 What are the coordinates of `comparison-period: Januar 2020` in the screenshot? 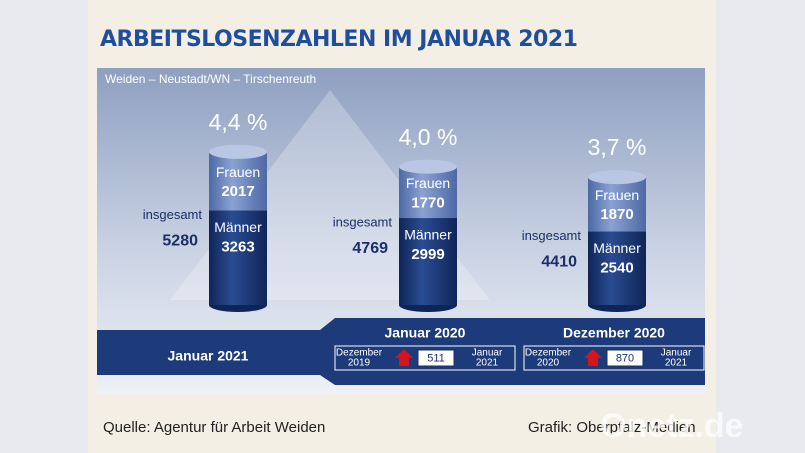 It's located at (425, 333).